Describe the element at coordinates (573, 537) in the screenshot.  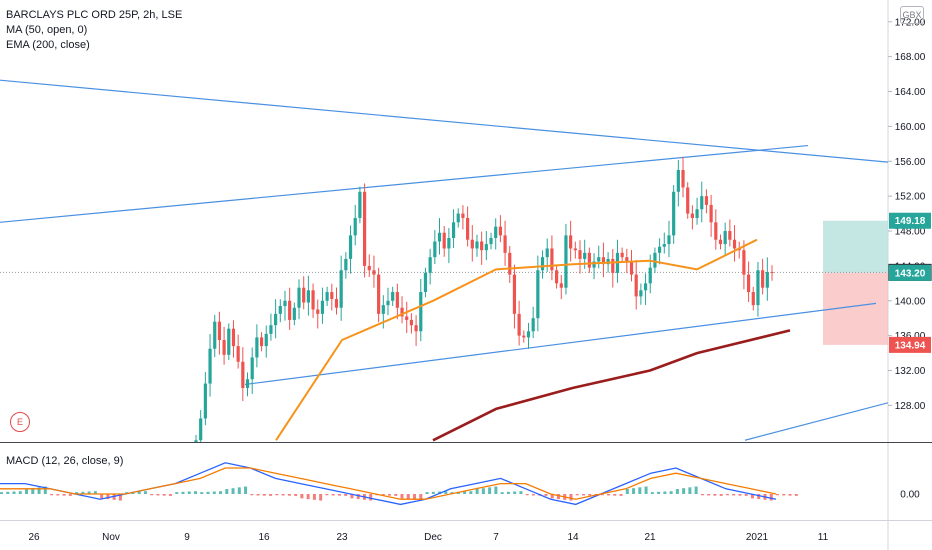
I see `x-tick-label-14: 14` at that location.